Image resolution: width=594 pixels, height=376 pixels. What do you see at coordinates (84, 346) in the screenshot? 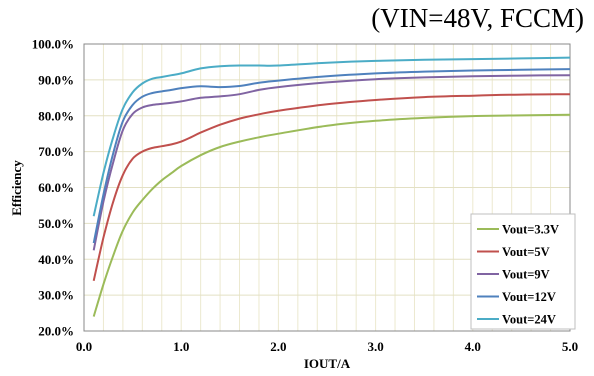
I see `x-tick-label: 0.0` at bounding box center [84, 346].